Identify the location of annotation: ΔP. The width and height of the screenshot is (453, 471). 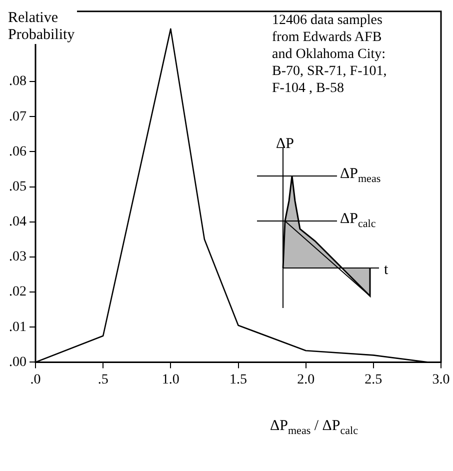
(285, 144).